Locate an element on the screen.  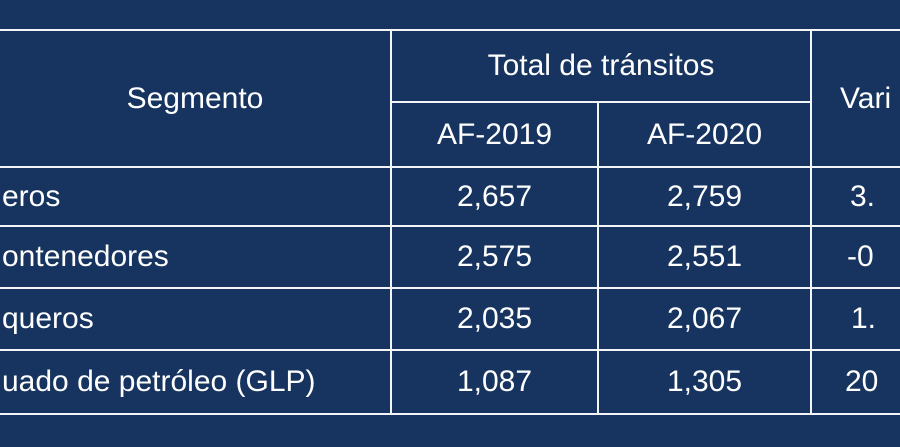
segment-right-line is located at coordinates (391, 222).